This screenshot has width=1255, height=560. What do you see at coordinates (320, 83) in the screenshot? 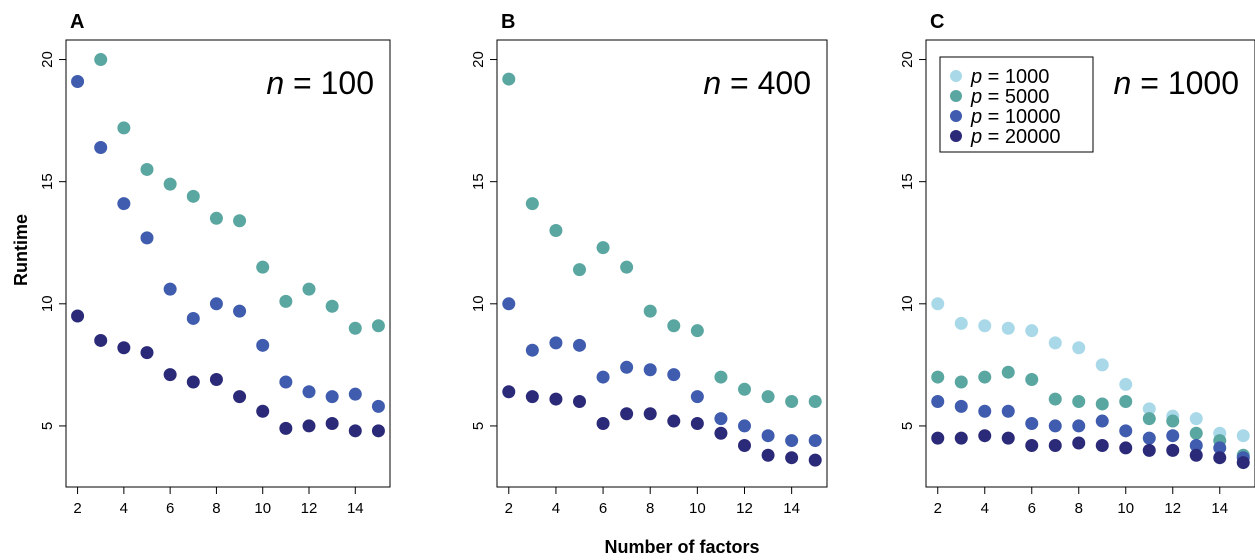
I see `sample-size-label: n = 100` at bounding box center [320, 83].